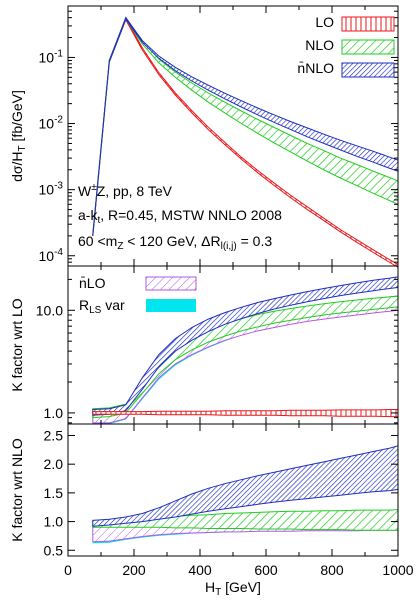 The height and width of the screenshot is (602, 418). What do you see at coordinates (368, 70) in the screenshot?
I see `legend-swatch-nbarnlo` at bounding box center [368, 70].